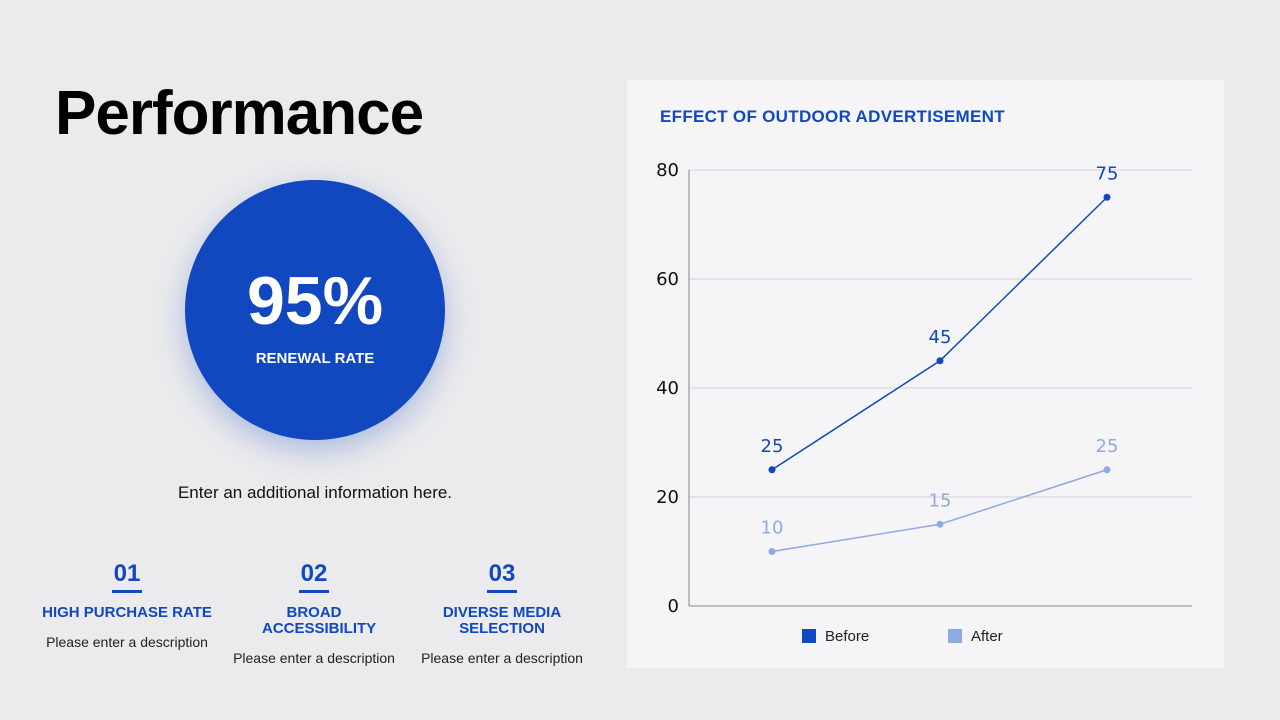 The height and width of the screenshot is (720, 1280). What do you see at coordinates (127, 573) in the screenshot?
I see `feature-number: 01` at bounding box center [127, 573].